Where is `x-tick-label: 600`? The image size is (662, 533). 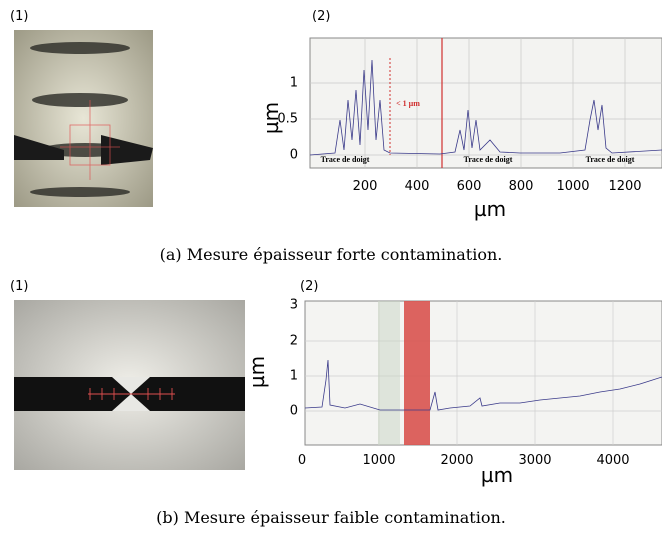 x-tick-label: 600 is located at coordinates (469, 186).